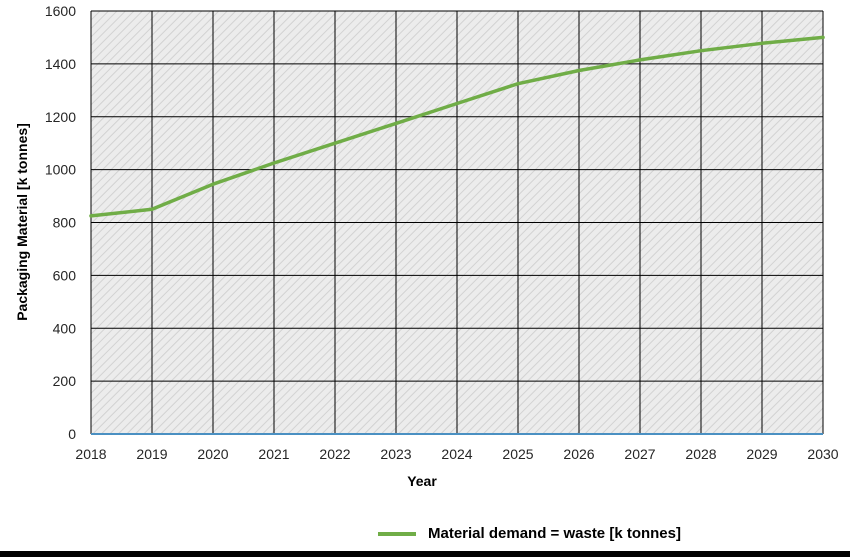  Describe the element at coordinates (60, 64) in the screenshot. I see `y-tick-label: 1400` at that location.